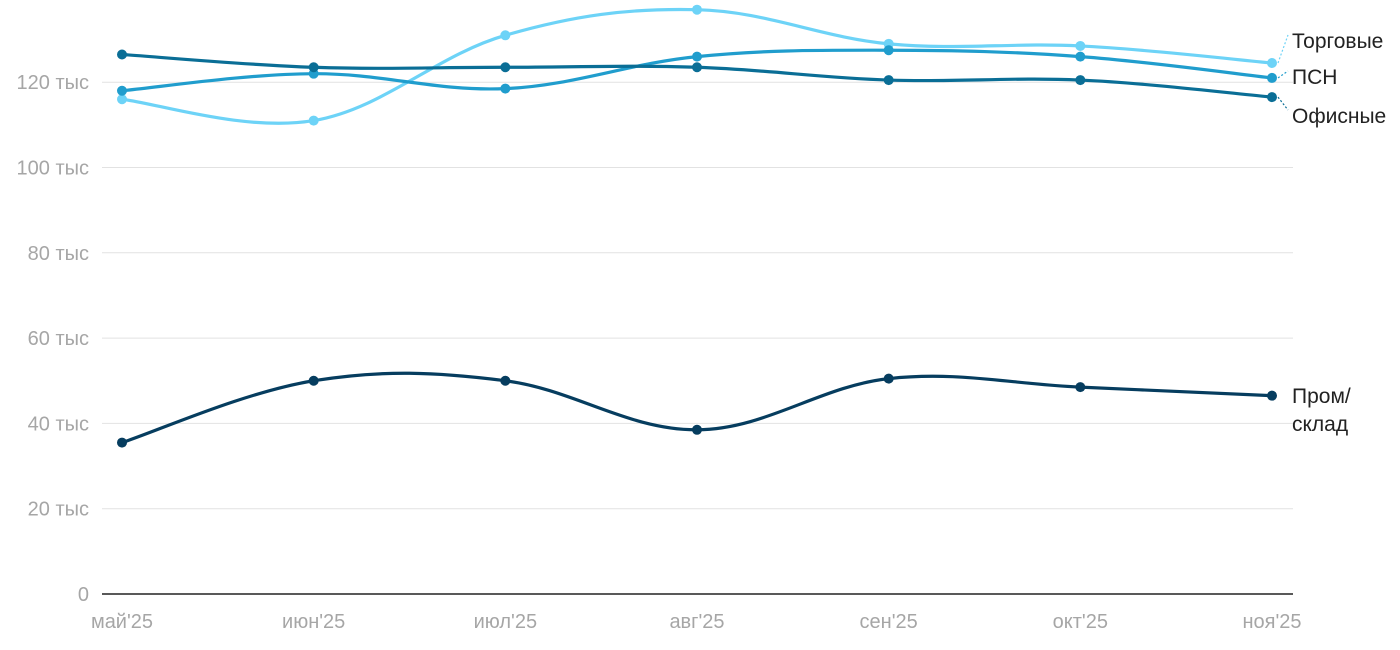 The height and width of the screenshot is (650, 1400). I want to click on x-tick-label: июн'25, so click(313, 622).